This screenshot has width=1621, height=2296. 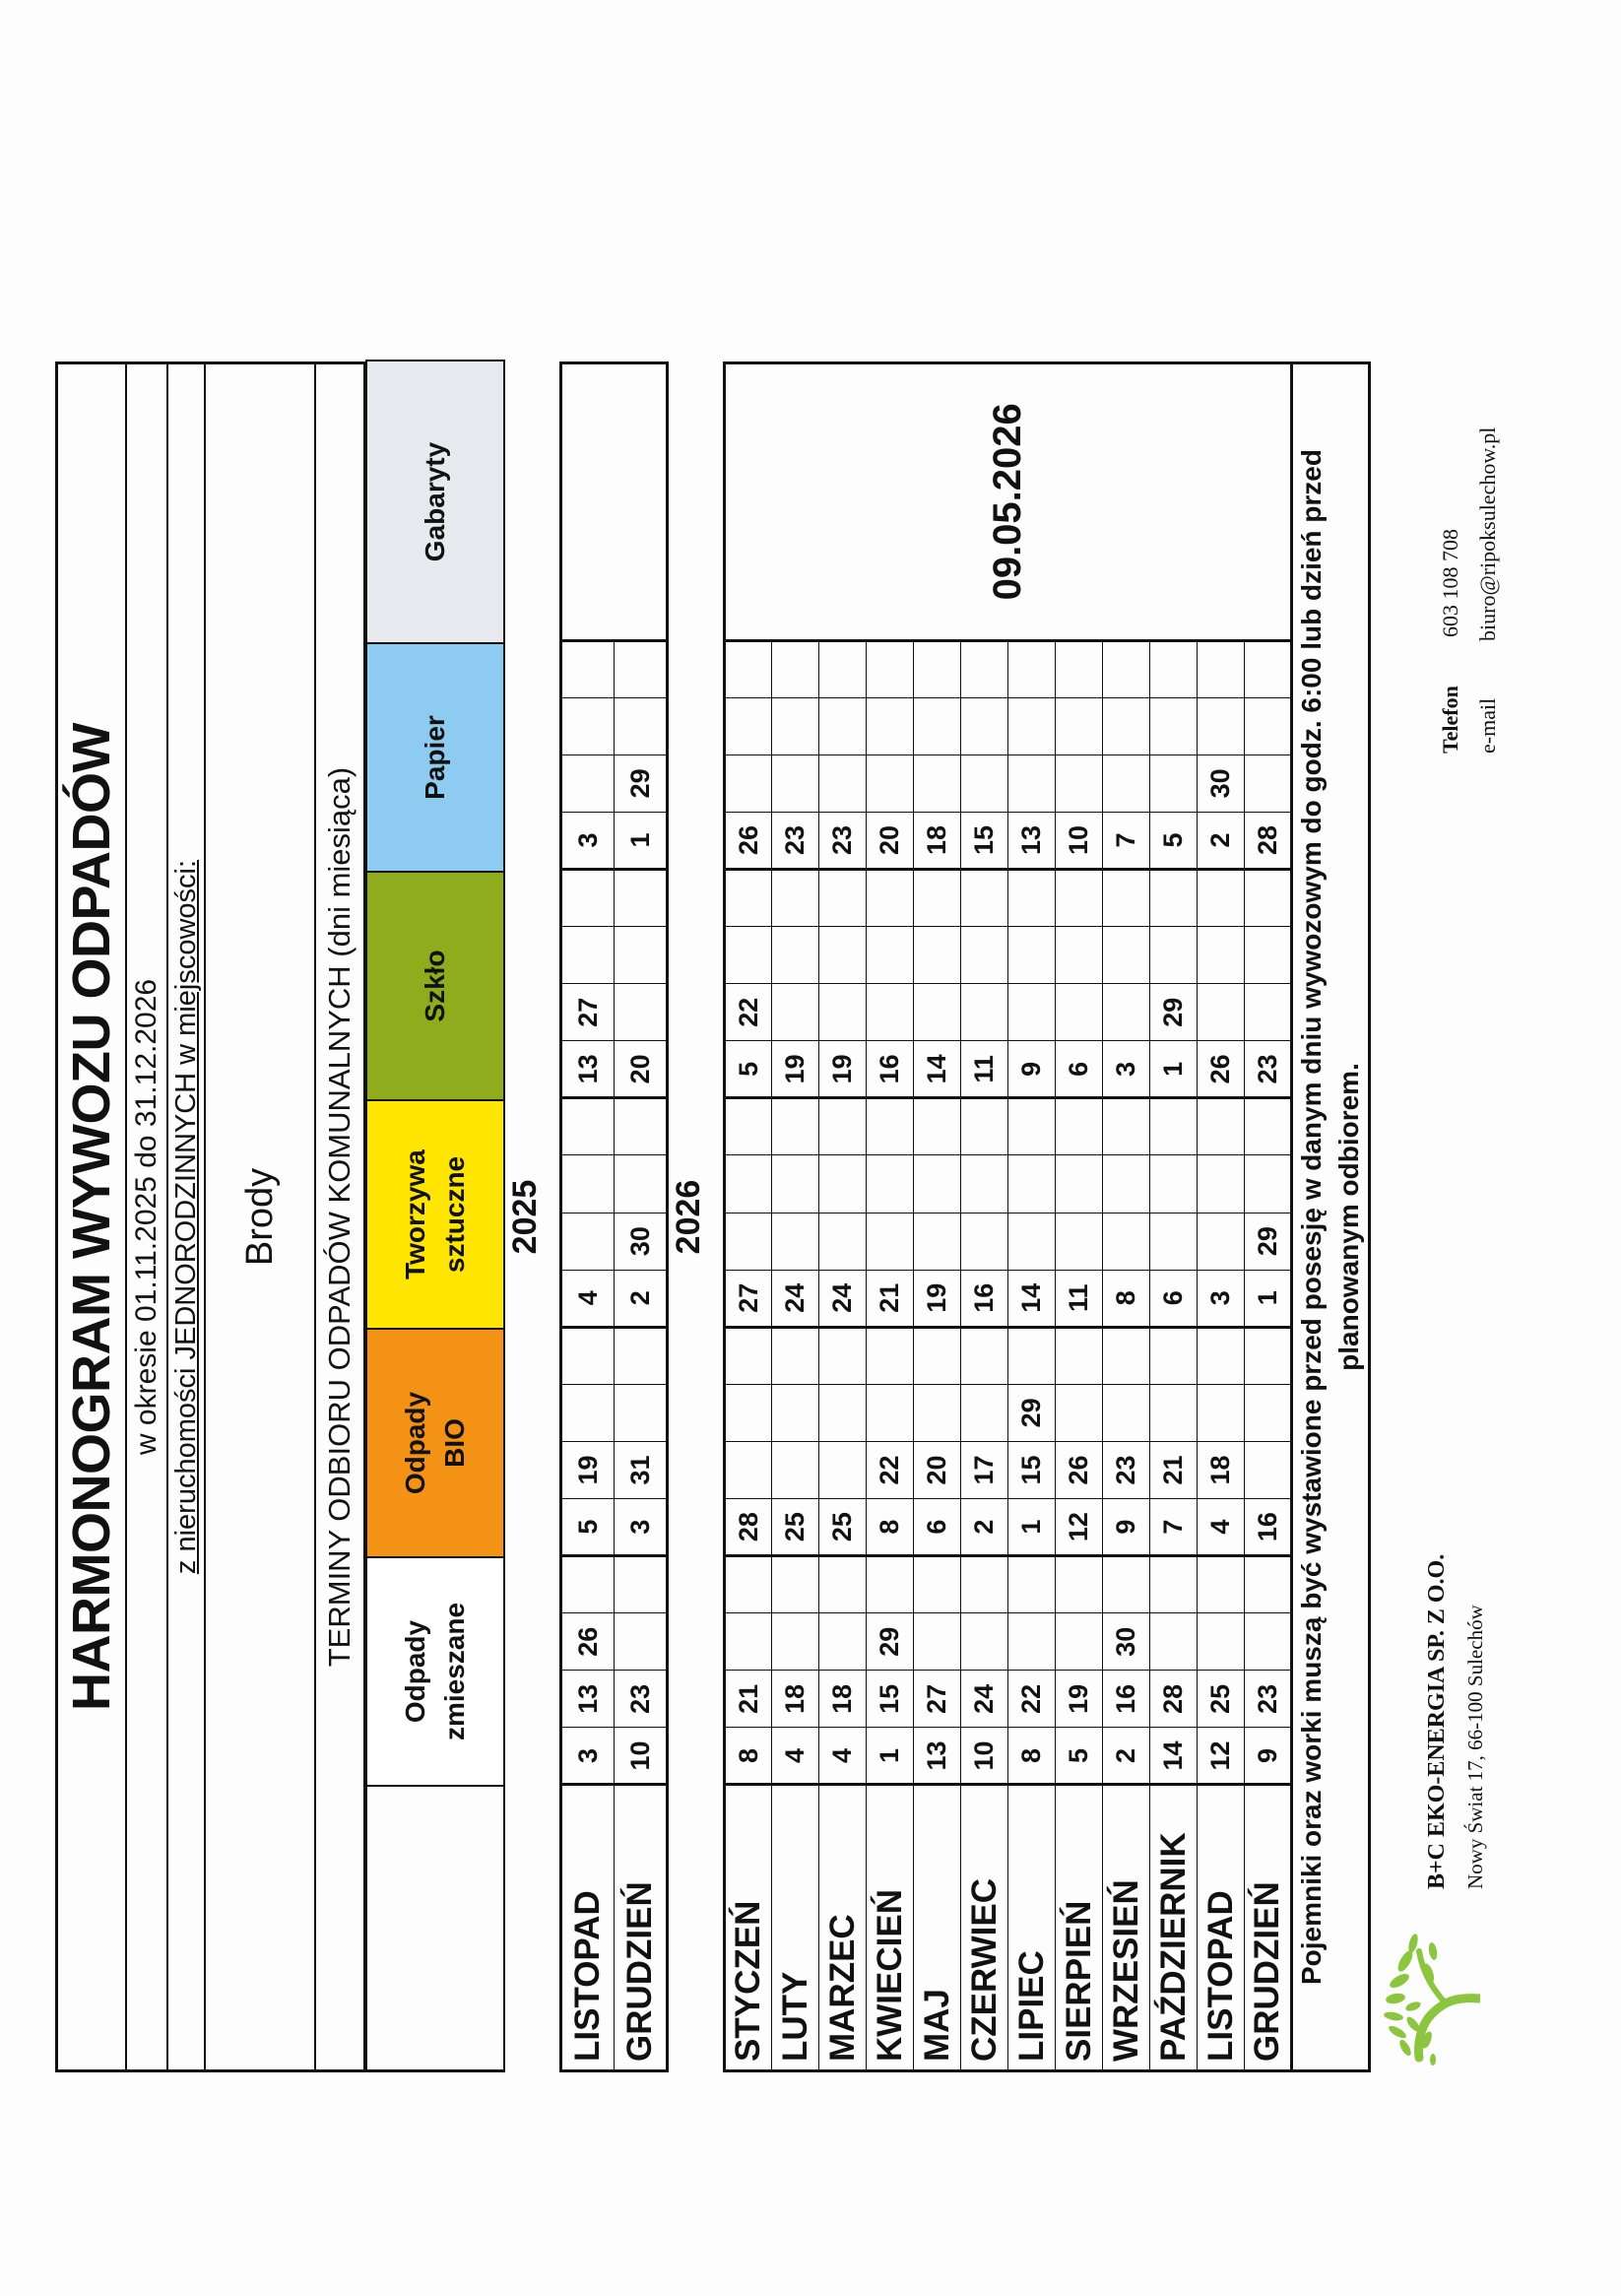 I want to click on day-cell-zmieszane: 21, so click(x=748, y=1699).